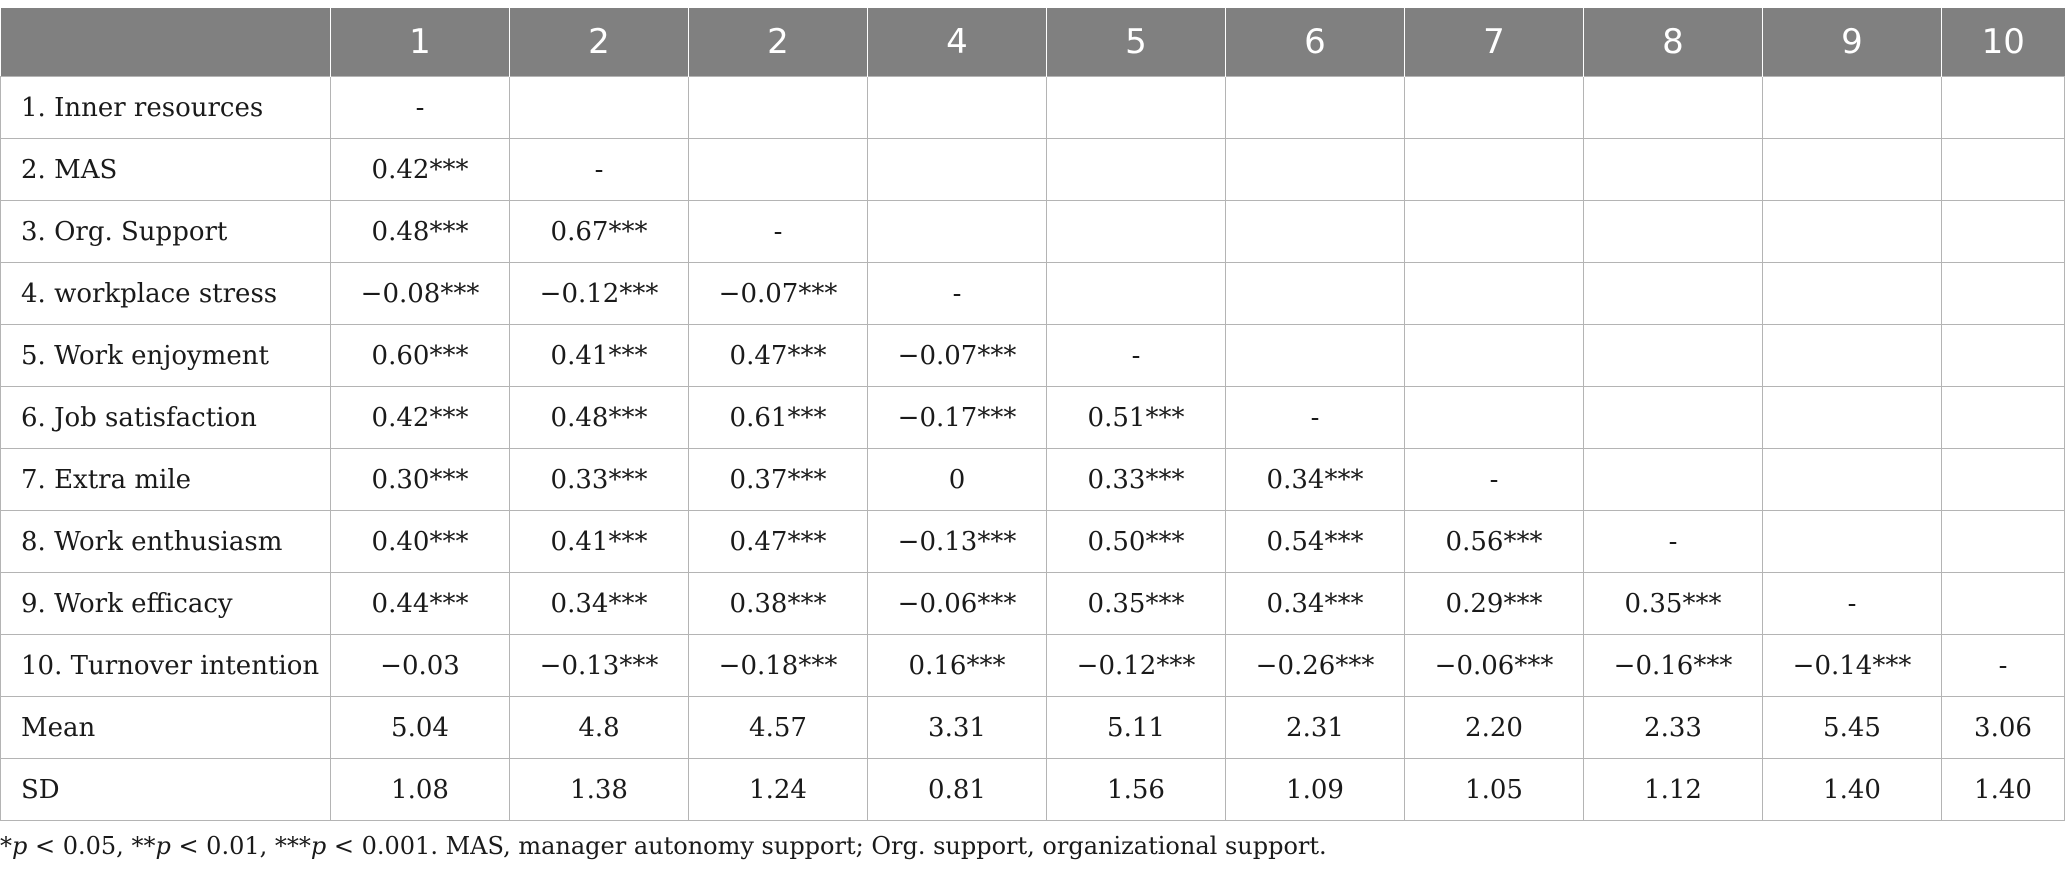  Describe the element at coordinates (599, 665) in the screenshot. I see `table-cell: −0.13***` at that location.